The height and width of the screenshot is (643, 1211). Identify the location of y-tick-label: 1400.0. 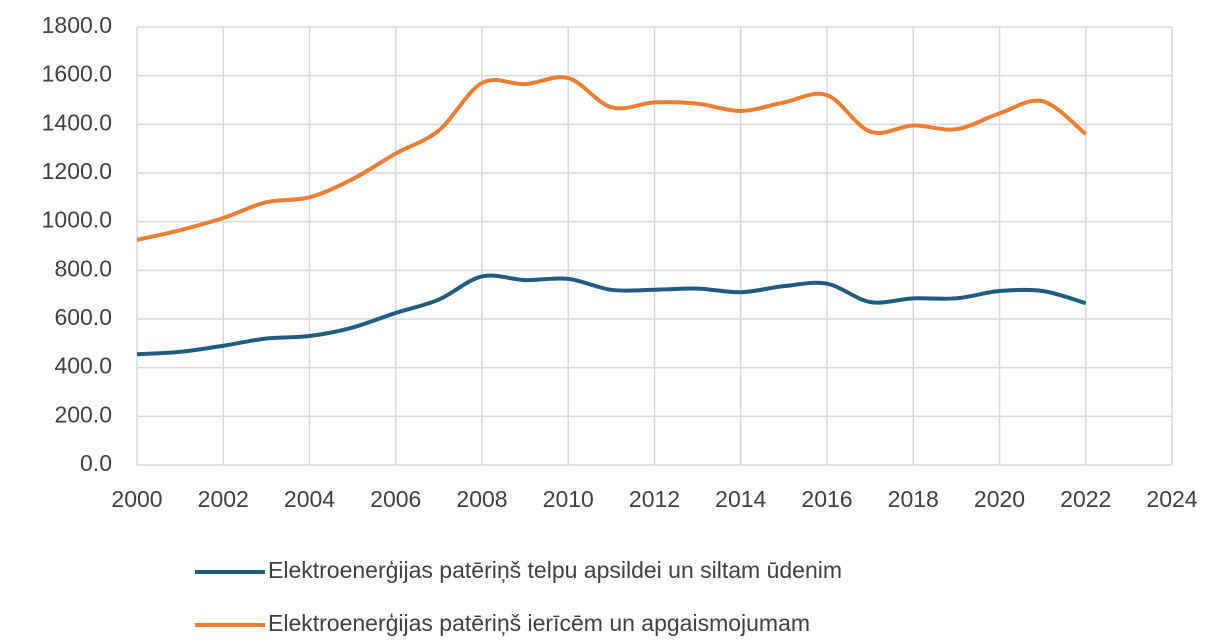
(77, 122).